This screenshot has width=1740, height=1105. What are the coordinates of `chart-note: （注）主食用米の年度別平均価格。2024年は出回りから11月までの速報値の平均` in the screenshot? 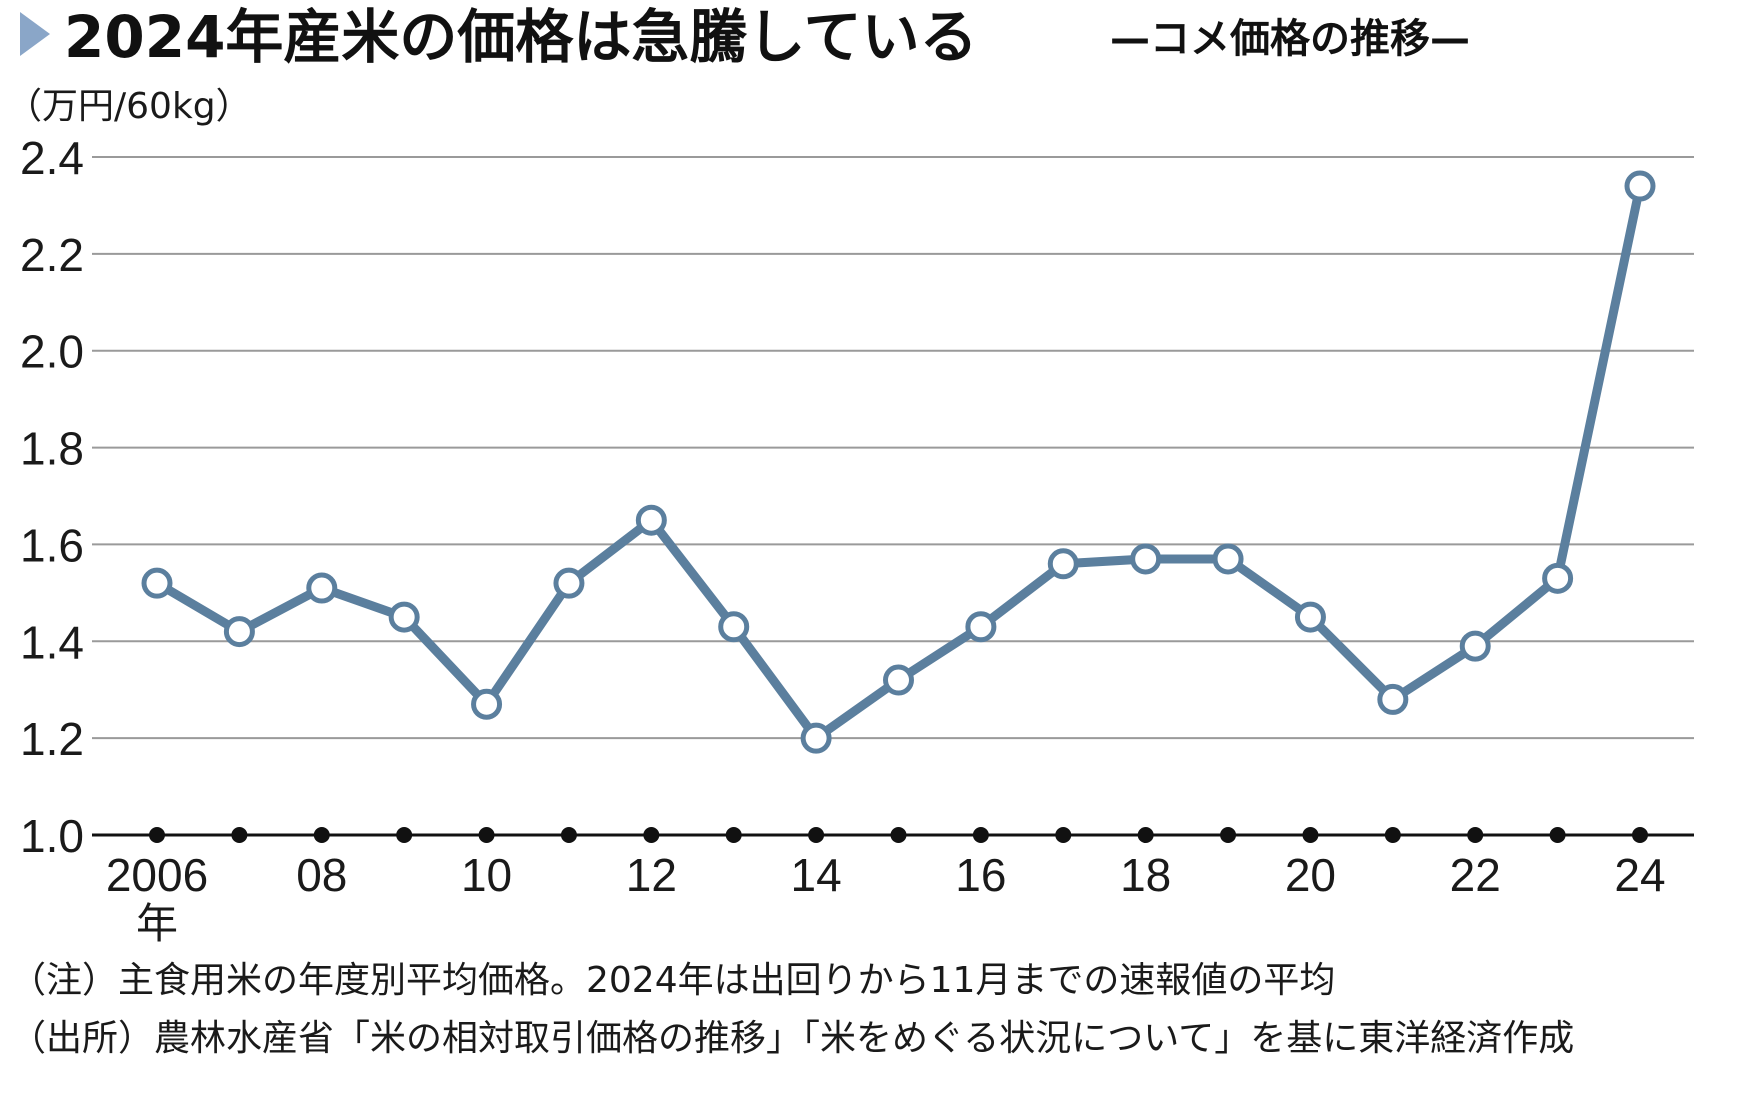 It's located at (672, 980).